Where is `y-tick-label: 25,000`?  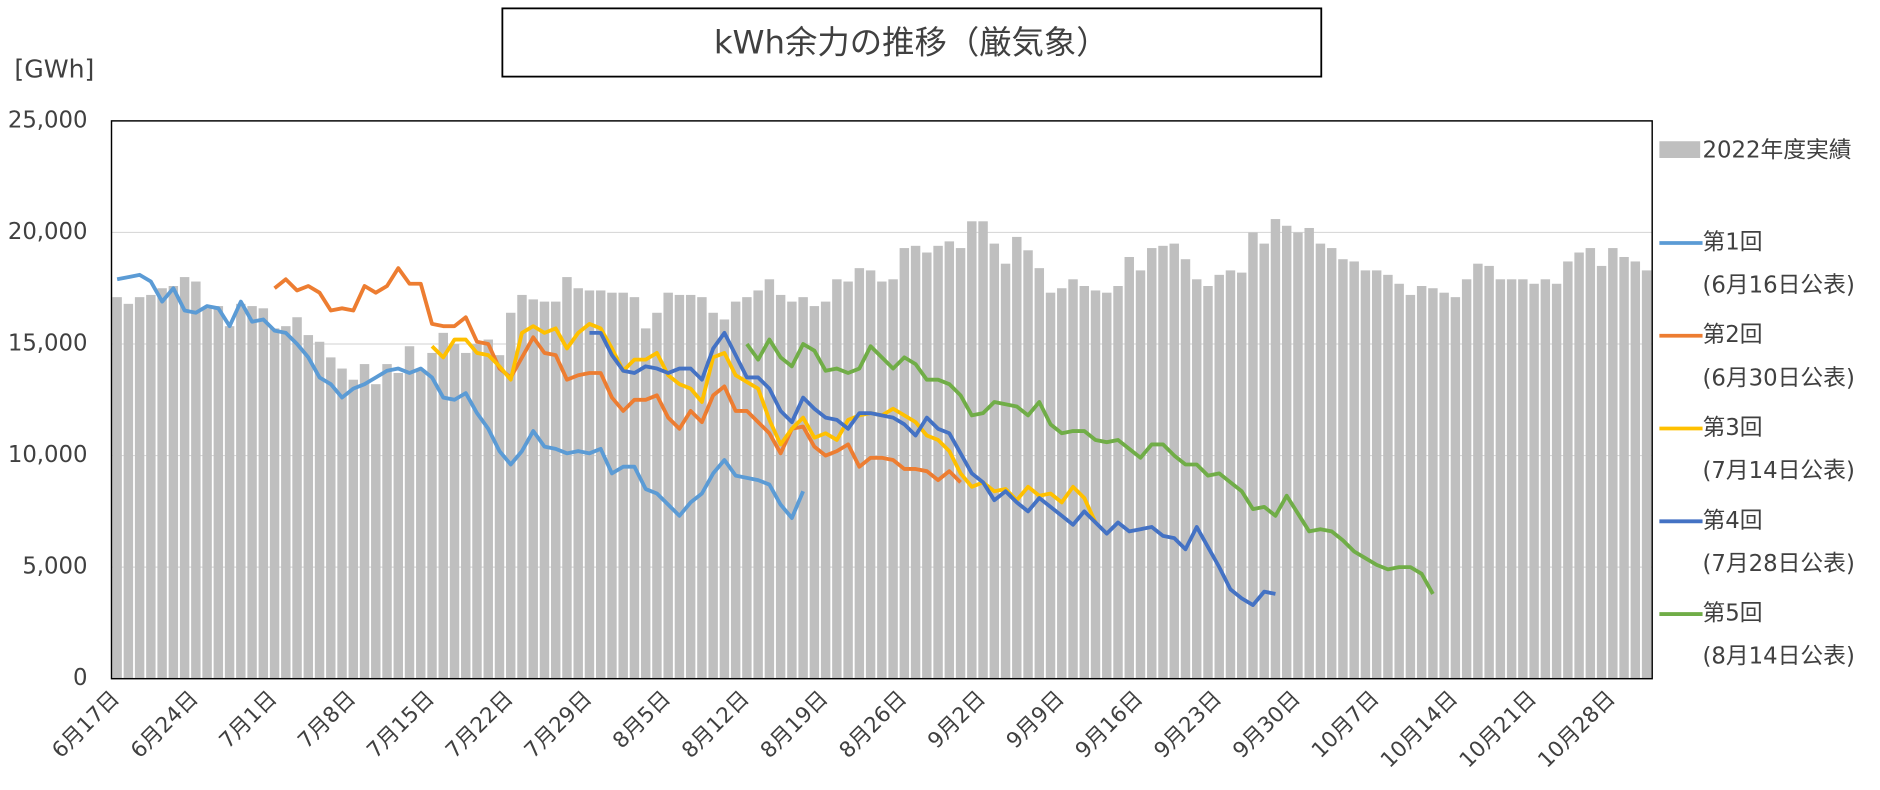
y-tick-label: 25,000 is located at coordinates (48, 120).